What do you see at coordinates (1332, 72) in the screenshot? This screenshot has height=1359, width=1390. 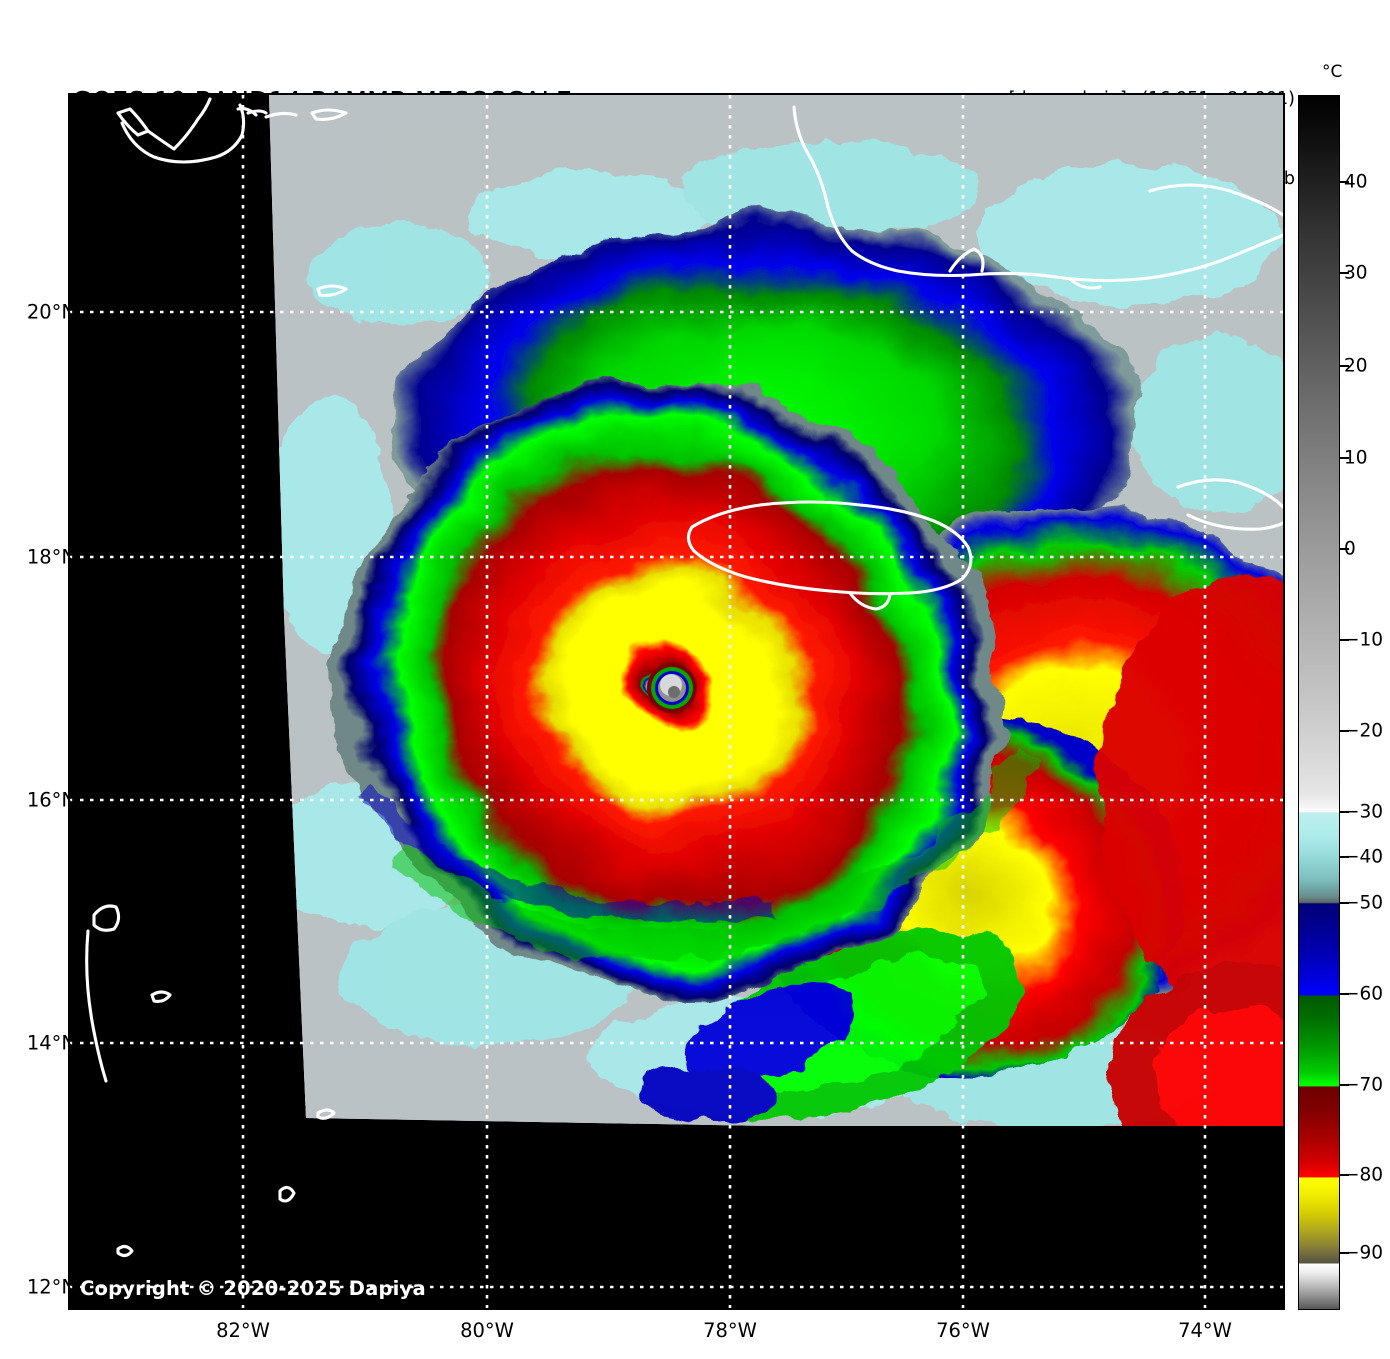 I see `colorbar-unit-label: °C` at bounding box center [1332, 72].